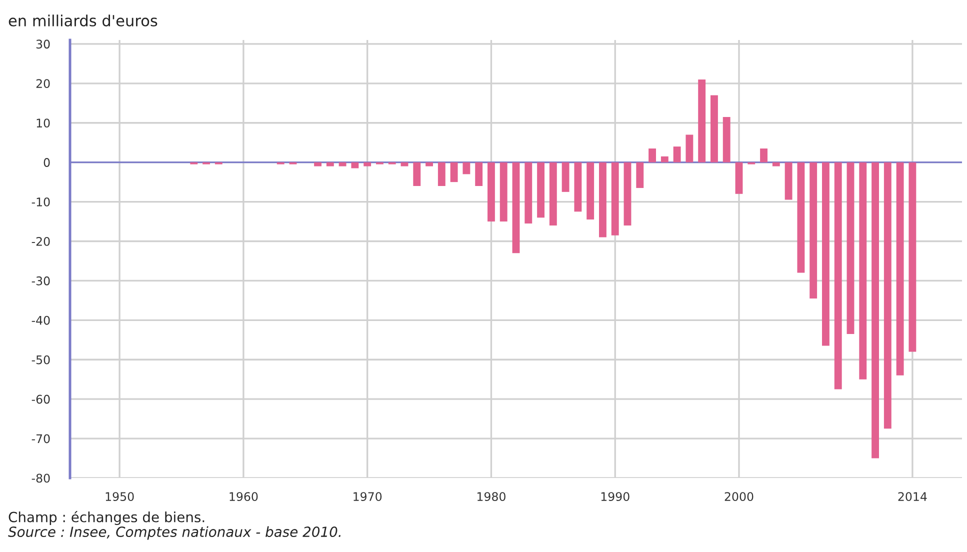 This screenshot has height=552, width=967. What do you see at coordinates (41, 320) in the screenshot?
I see `y-tick-label: -40` at bounding box center [41, 320].